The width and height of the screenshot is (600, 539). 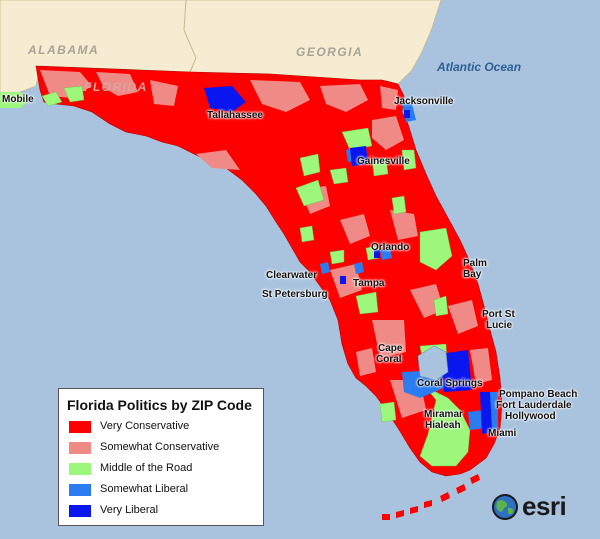 What do you see at coordinates (433, 363) in the screenshot?
I see `lake-okeechobee` at bounding box center [433, 363].